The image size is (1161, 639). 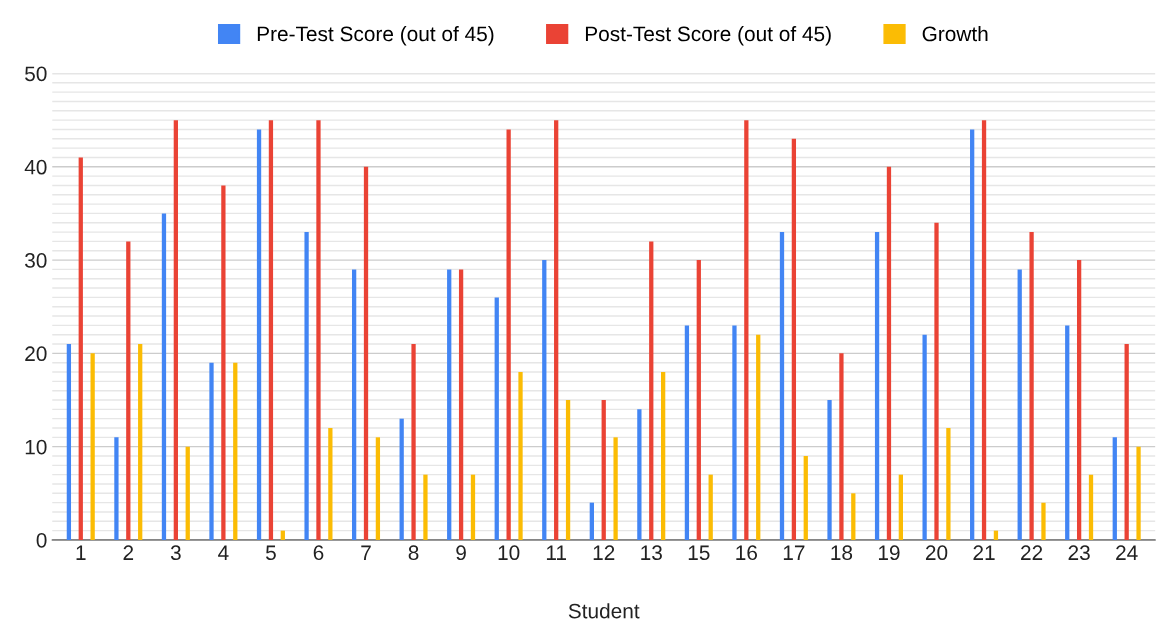 I want to click on x-tick-label: 21, so click(x=984, y=552).